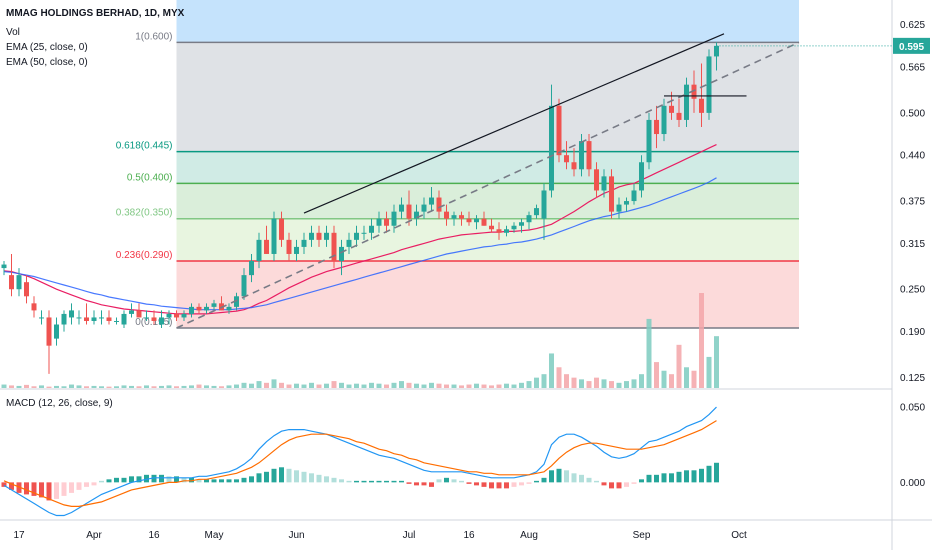 The height and width of the screenshot is (555, 932). What do you see at coordinates (59, 403) in the screenshot?
I see `macd-legend: MACD (12, 26, close, 9)` at bounding box center [59, 403].